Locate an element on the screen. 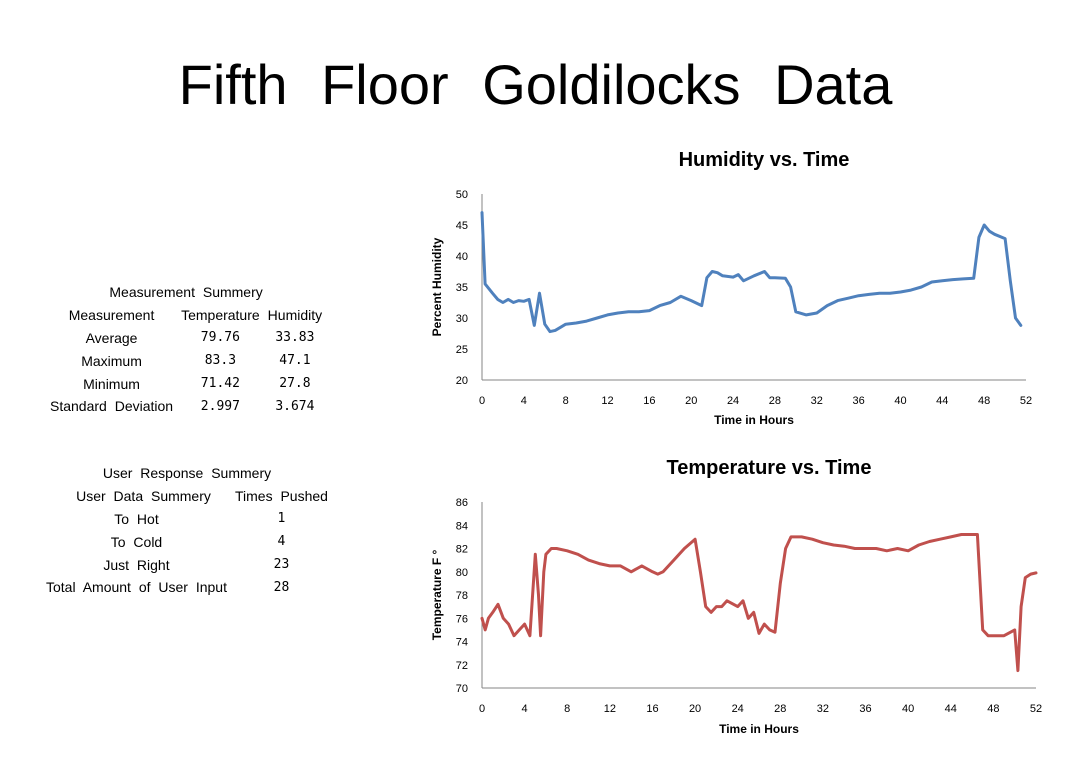 This screenshot has height=776, width=1071. y-tick-label: 78 is located at coordinates (462, 596).